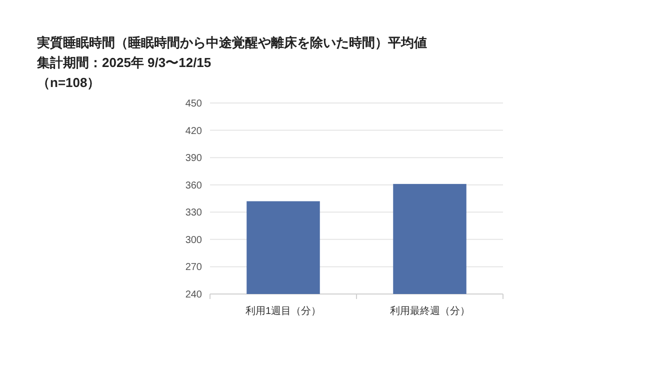  What do you see at coordinates (68, 82) in the screenshot?
I see `text: （n=108）` at bounding box center [68, 82].